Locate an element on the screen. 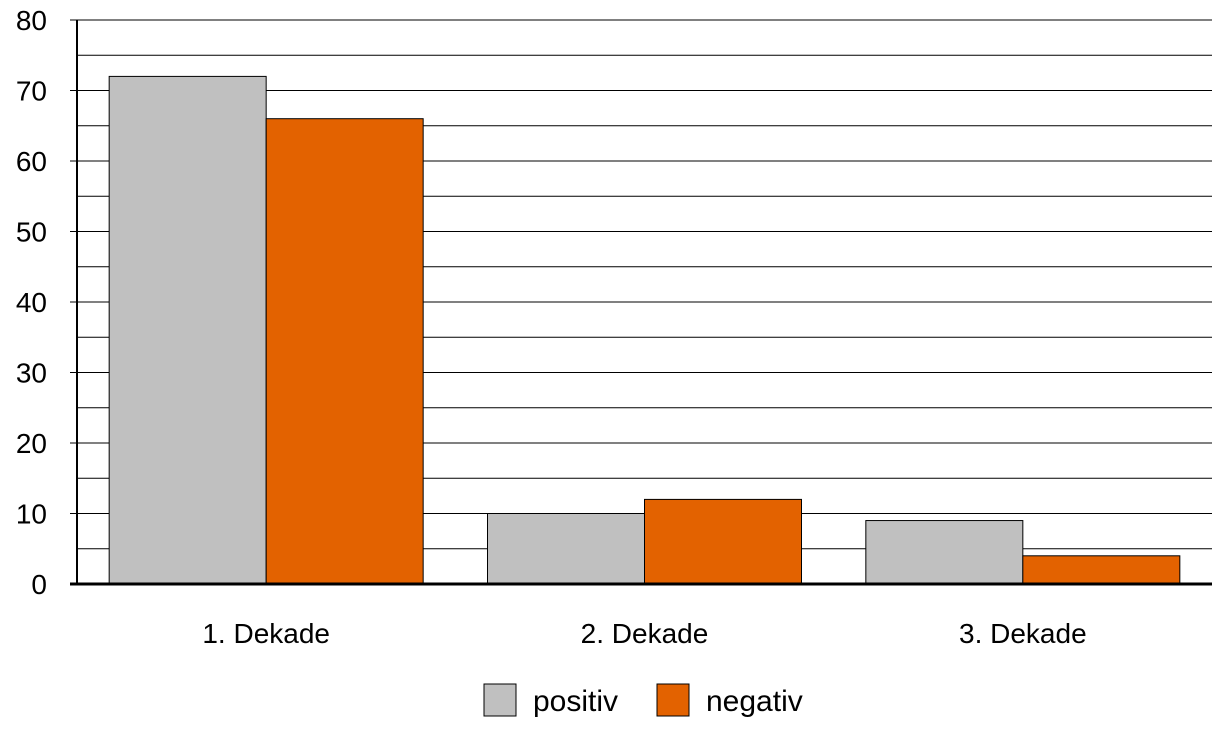 Image resolution: width=1216 pixels, height=730 pixels. y-tick-label: 70 is located at coordinates (31, 91).